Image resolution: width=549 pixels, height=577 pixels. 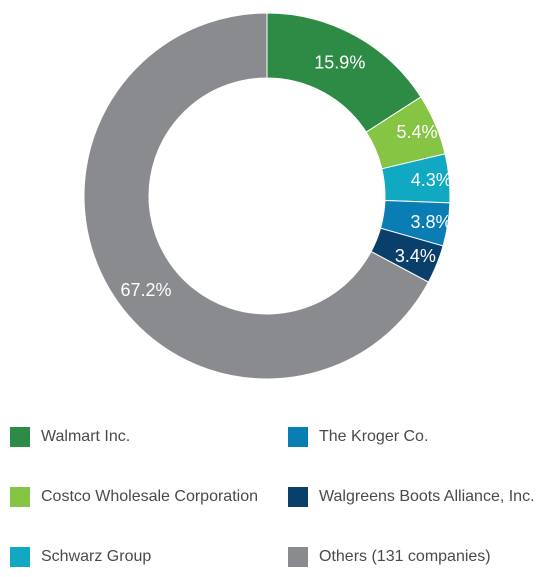 I want to click on data-label: 4.3%, so click(x=431, y=180).